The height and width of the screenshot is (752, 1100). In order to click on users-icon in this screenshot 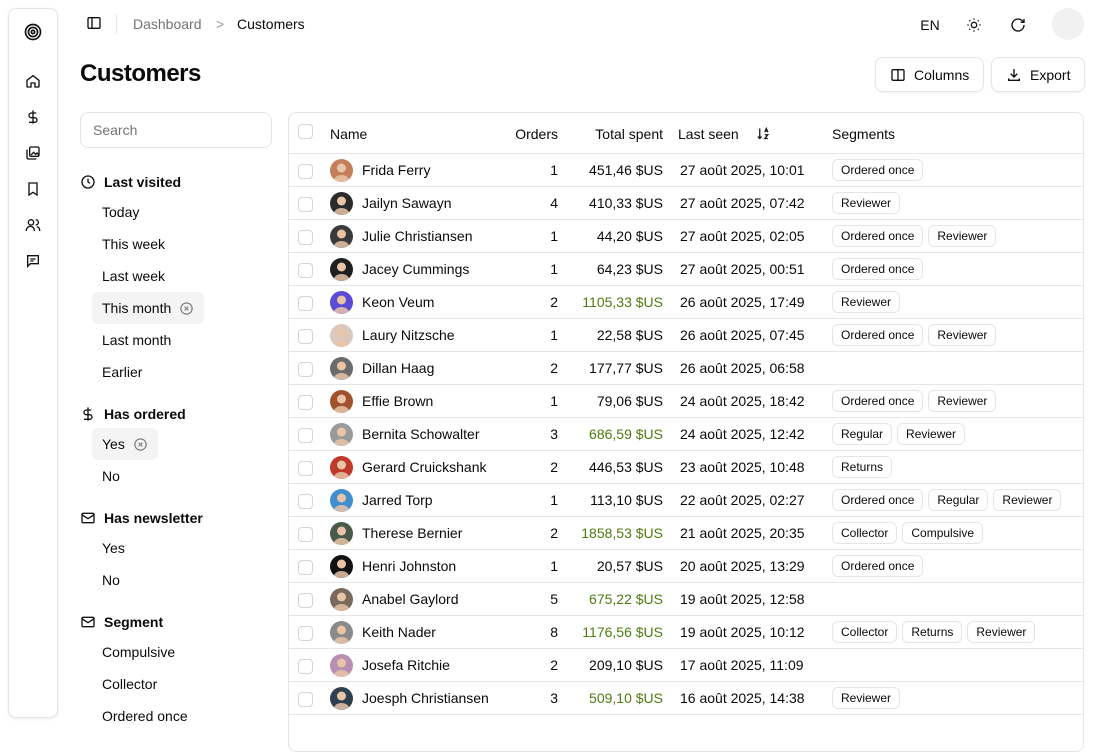, I will do `click(33, 225)`.